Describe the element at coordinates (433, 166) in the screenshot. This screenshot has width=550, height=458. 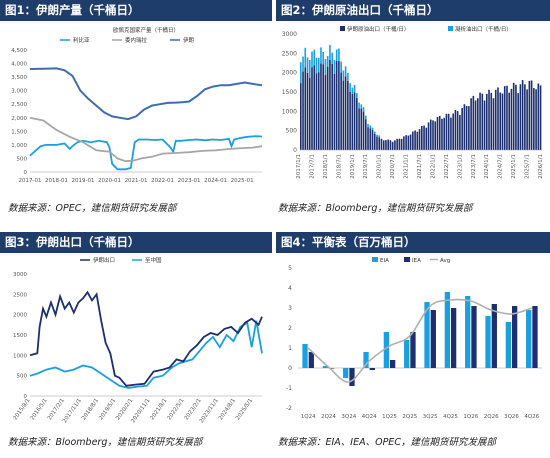
I see `x-tick-label: 2022/1/1` at that location.